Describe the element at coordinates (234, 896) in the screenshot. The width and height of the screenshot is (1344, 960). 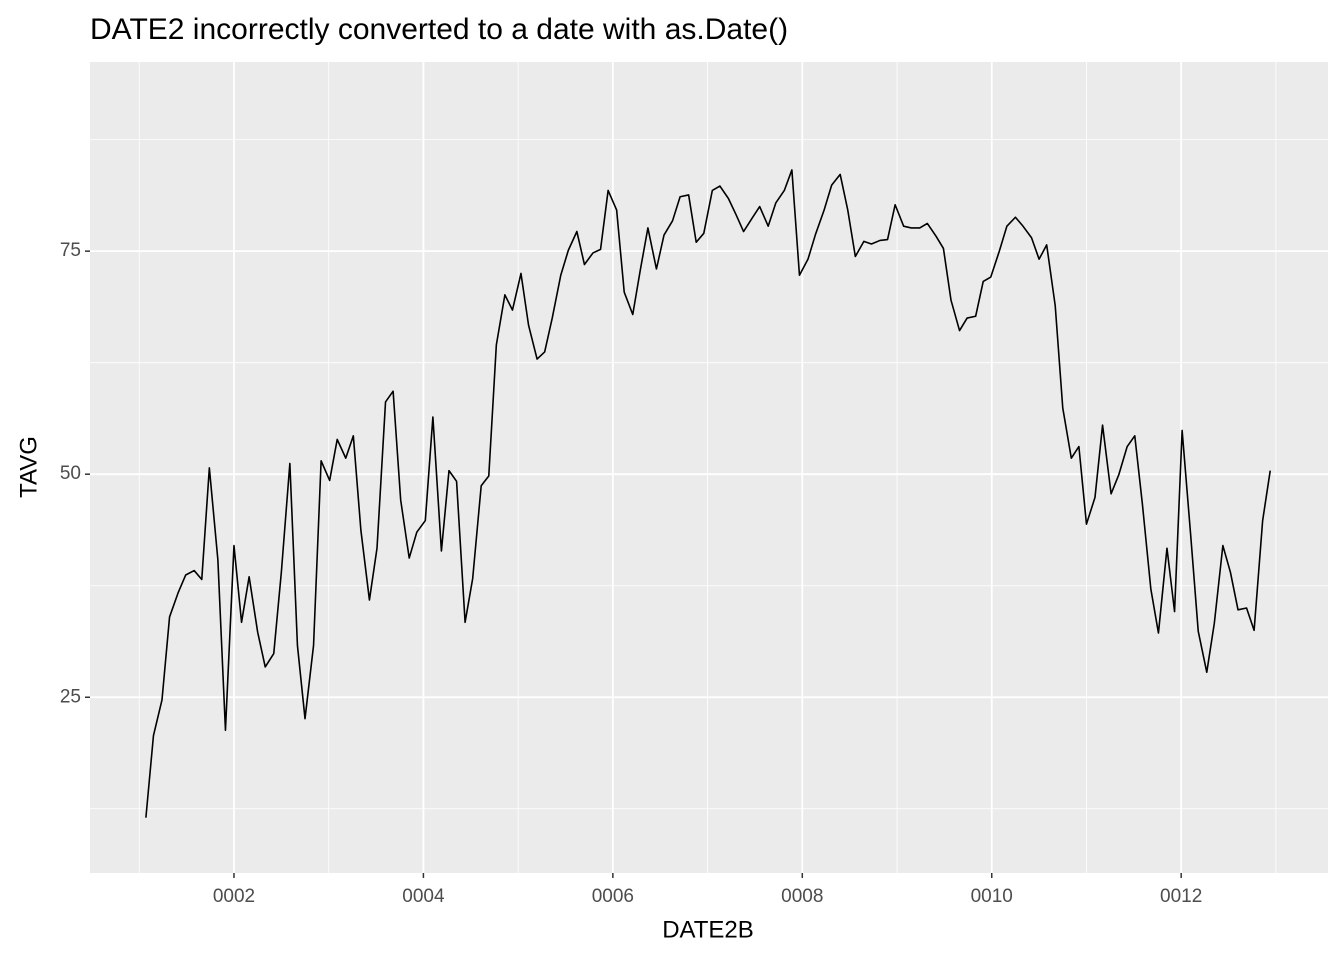
I see `x-tick-label: 0002` at that location.